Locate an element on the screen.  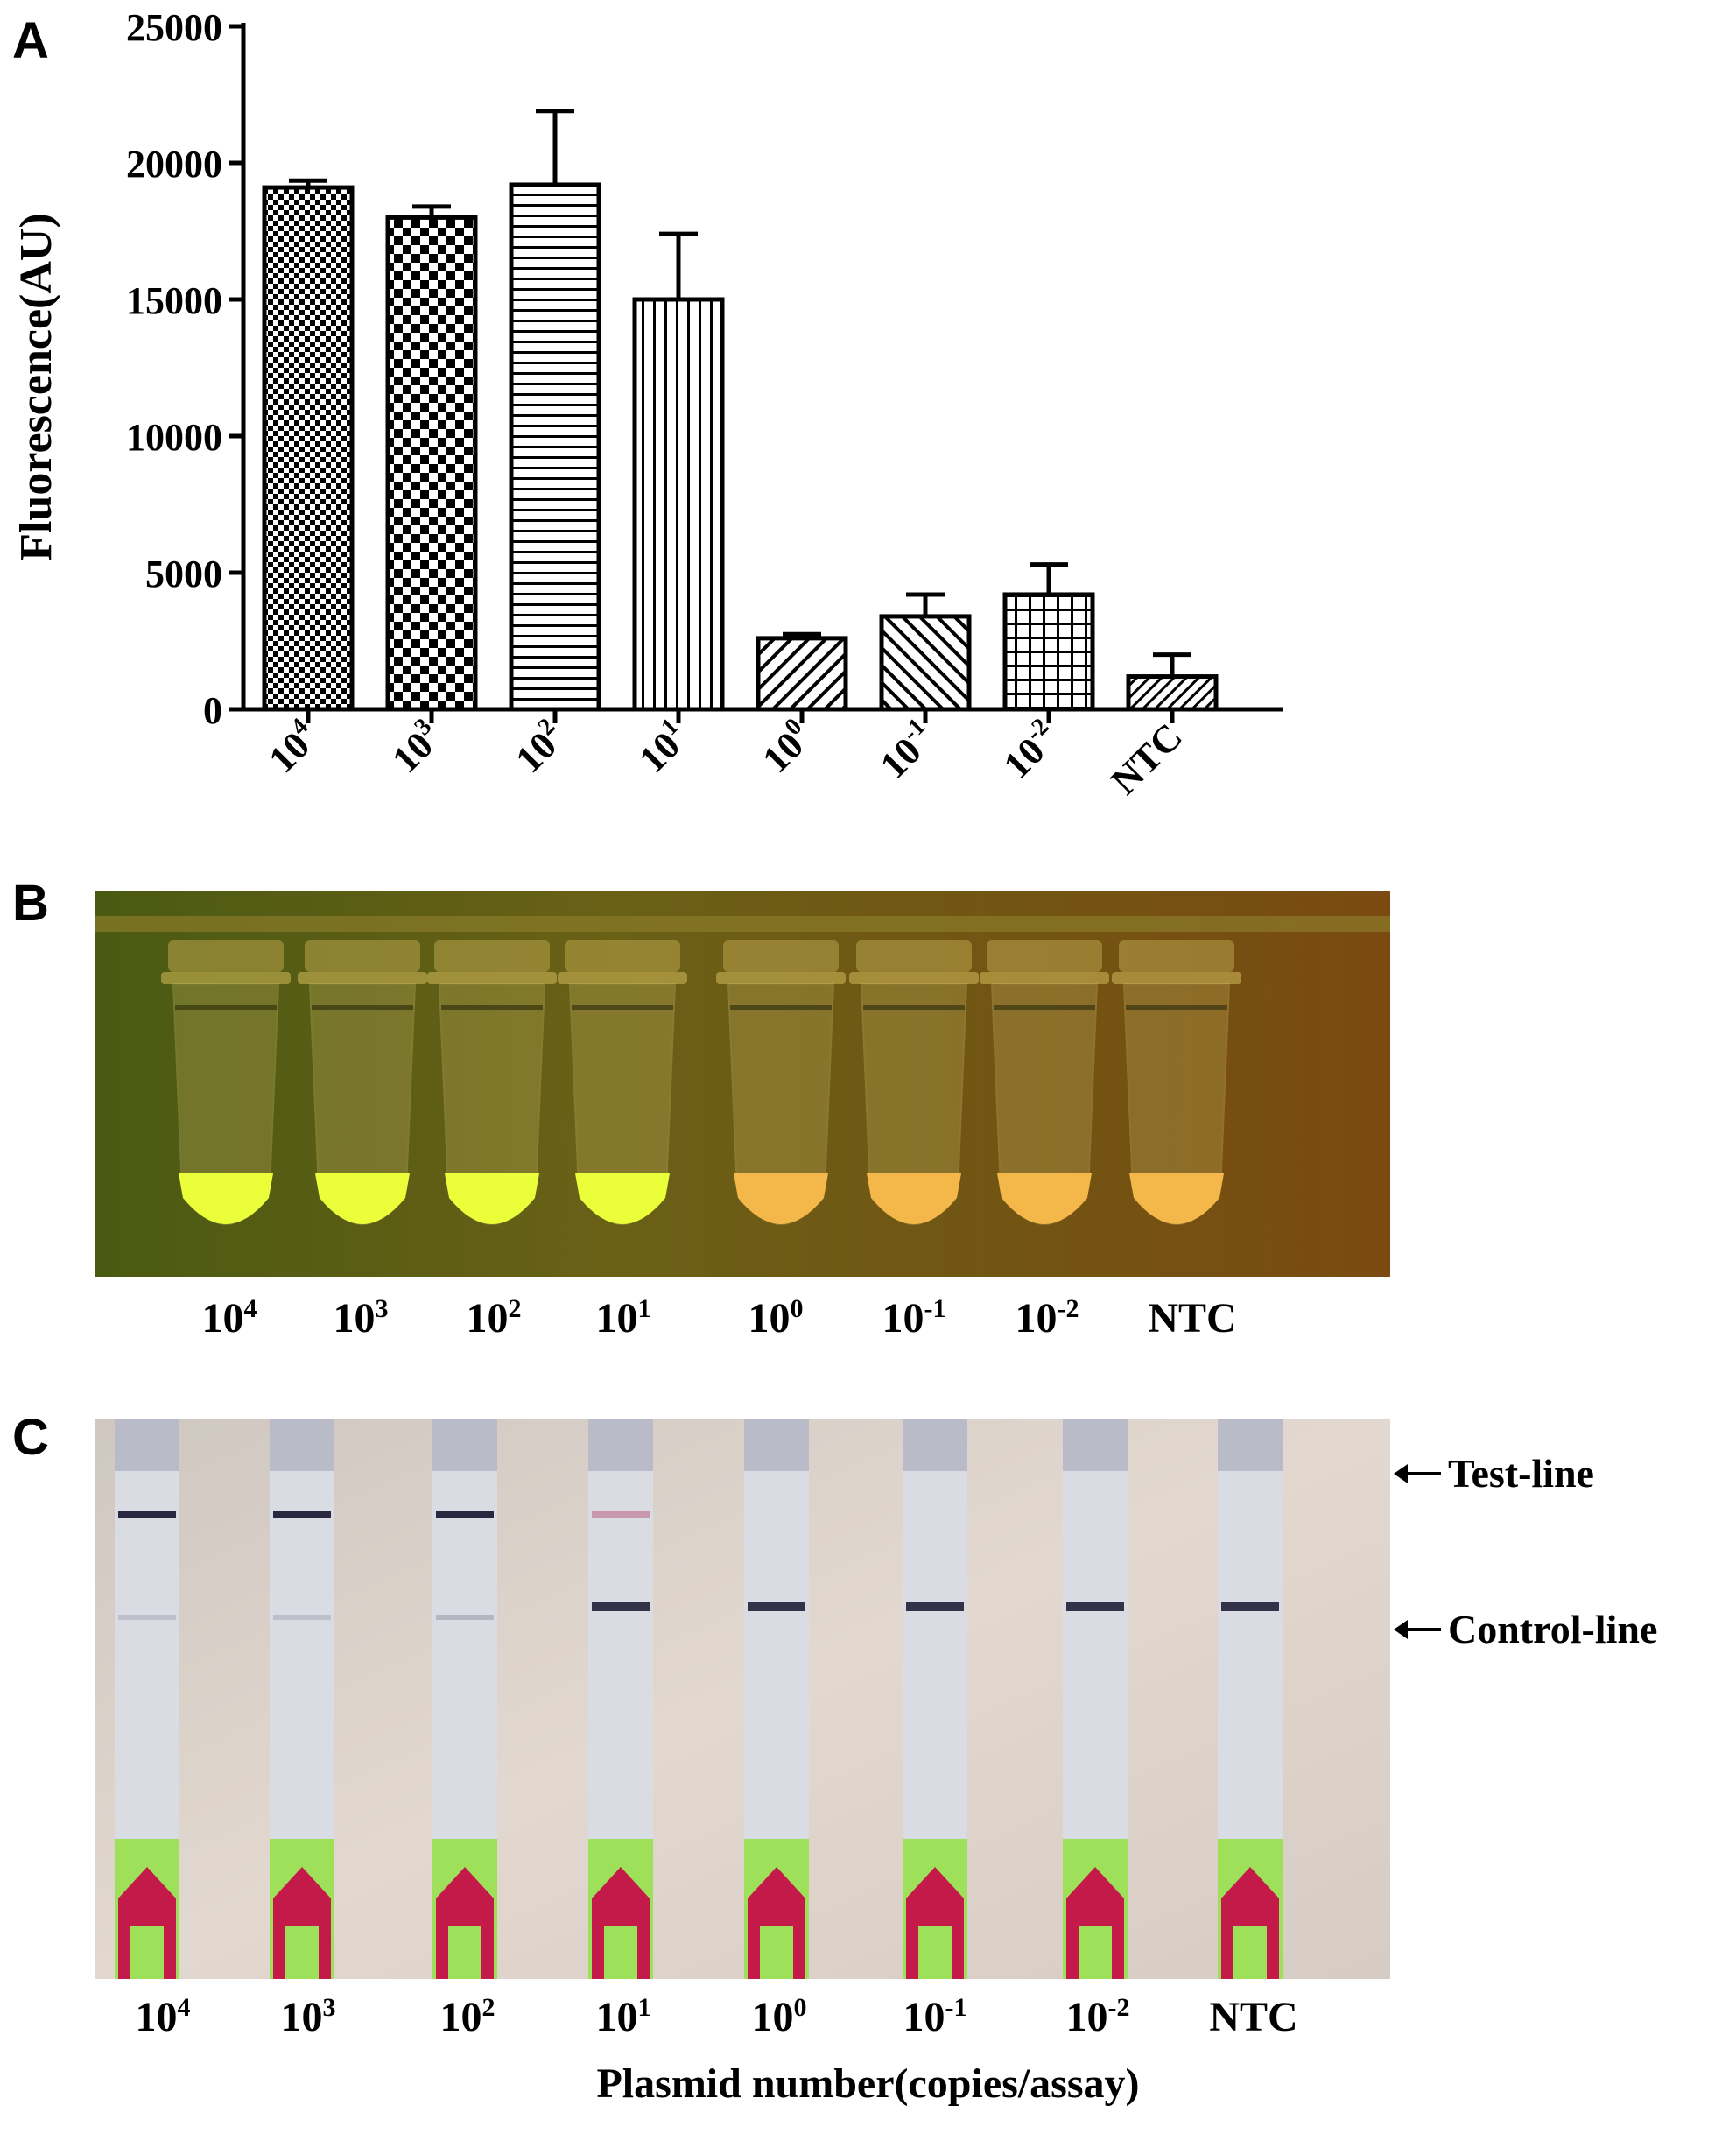
control-line-annotation: Control-line is located at coordinates (1526, 1629).